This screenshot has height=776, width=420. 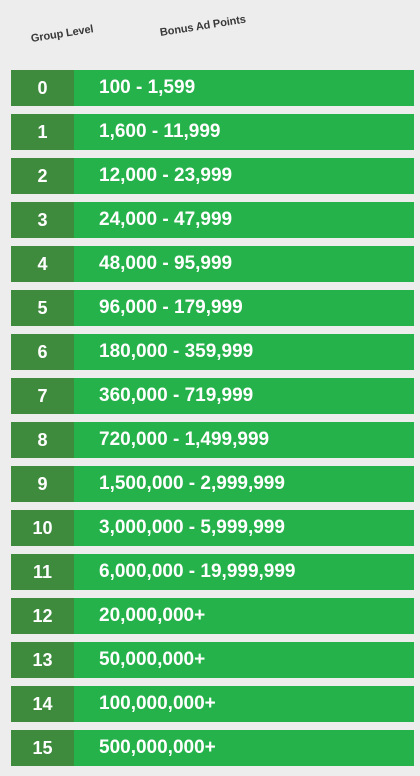 What do you see at coordinates (244, 704) in the screenshot?
I see `bonus-points-cell: 100,000,000+` at bounding box center [244, 704].